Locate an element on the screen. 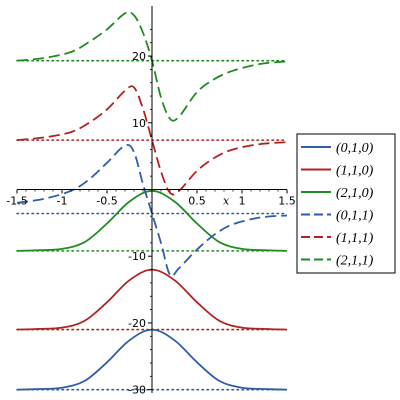  x-tick-label: -0.5 is located at coordinates (106, 200).